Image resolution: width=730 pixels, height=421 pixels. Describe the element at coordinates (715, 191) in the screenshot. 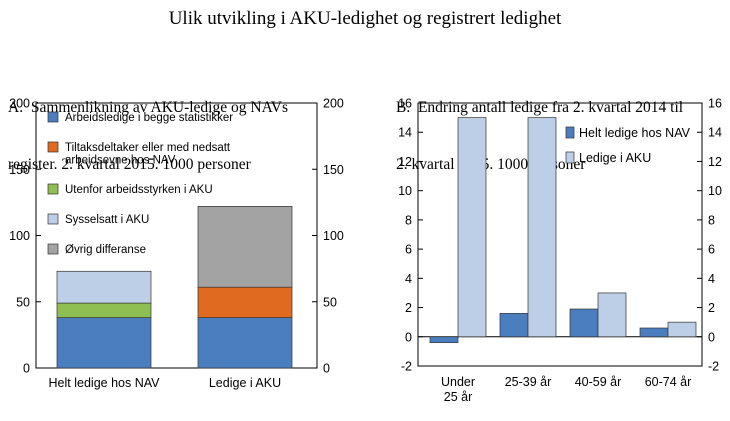

I see `chart-b-right-tick-label: 10` at that location.